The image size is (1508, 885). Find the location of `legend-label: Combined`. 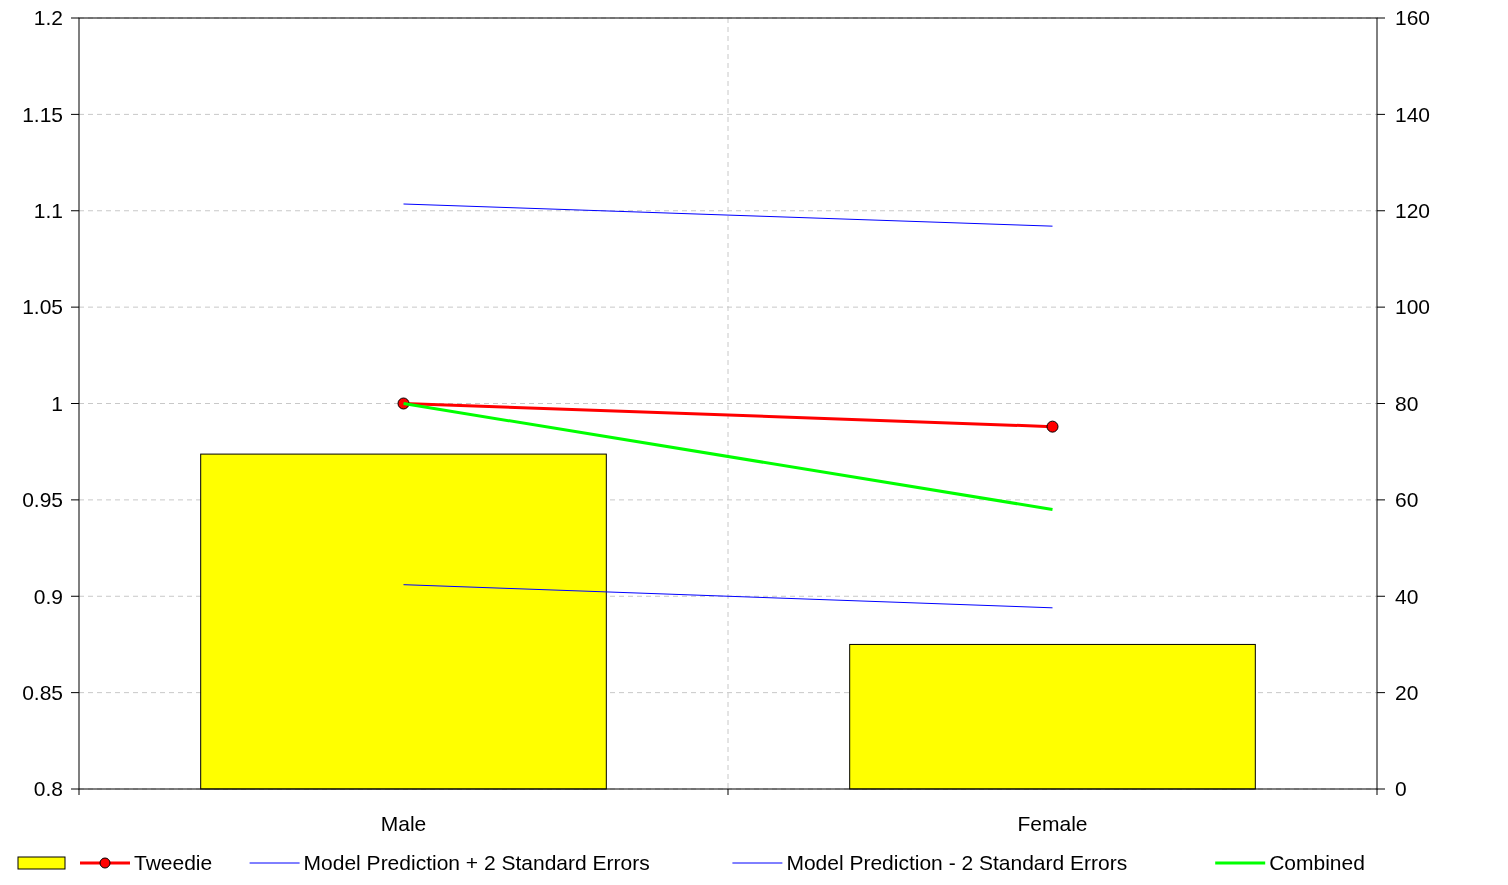

legend-label: Combined is located at coordinates (1317, 862).